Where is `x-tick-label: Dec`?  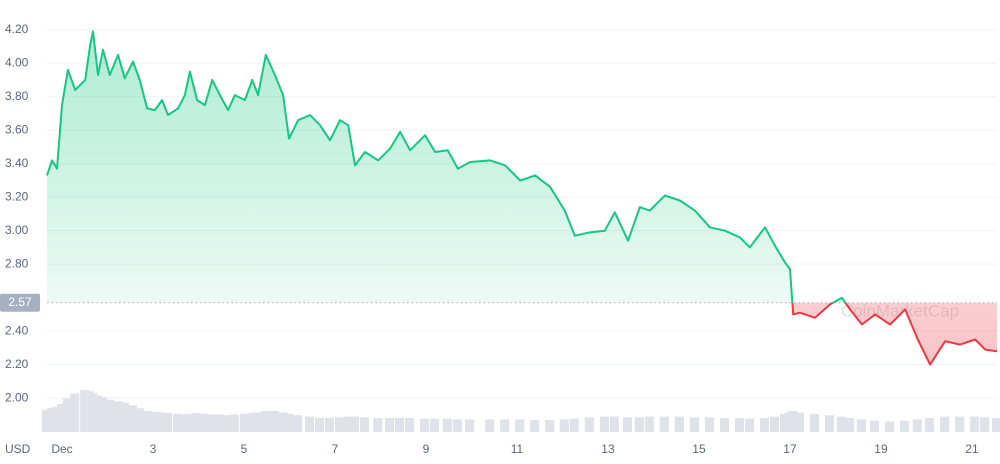
x-tick-label: Dec is located at coordinates (61, 449).